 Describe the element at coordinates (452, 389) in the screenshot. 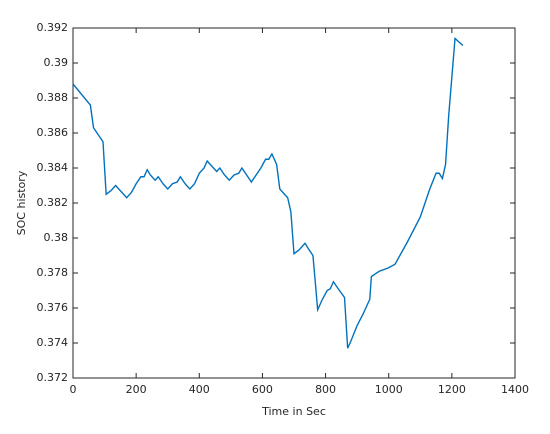

I see `x-tick-label: 1200` at that location.